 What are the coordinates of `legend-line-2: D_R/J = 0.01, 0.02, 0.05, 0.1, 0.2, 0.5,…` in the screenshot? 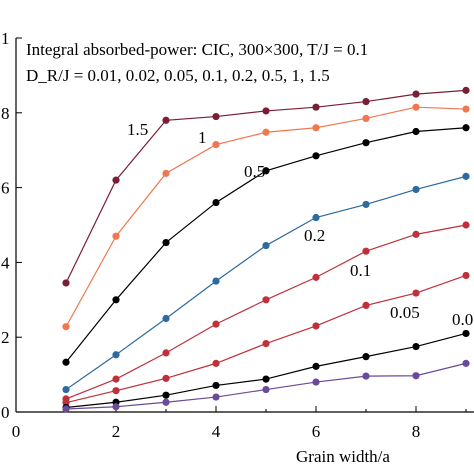 It's located at (178, 75).